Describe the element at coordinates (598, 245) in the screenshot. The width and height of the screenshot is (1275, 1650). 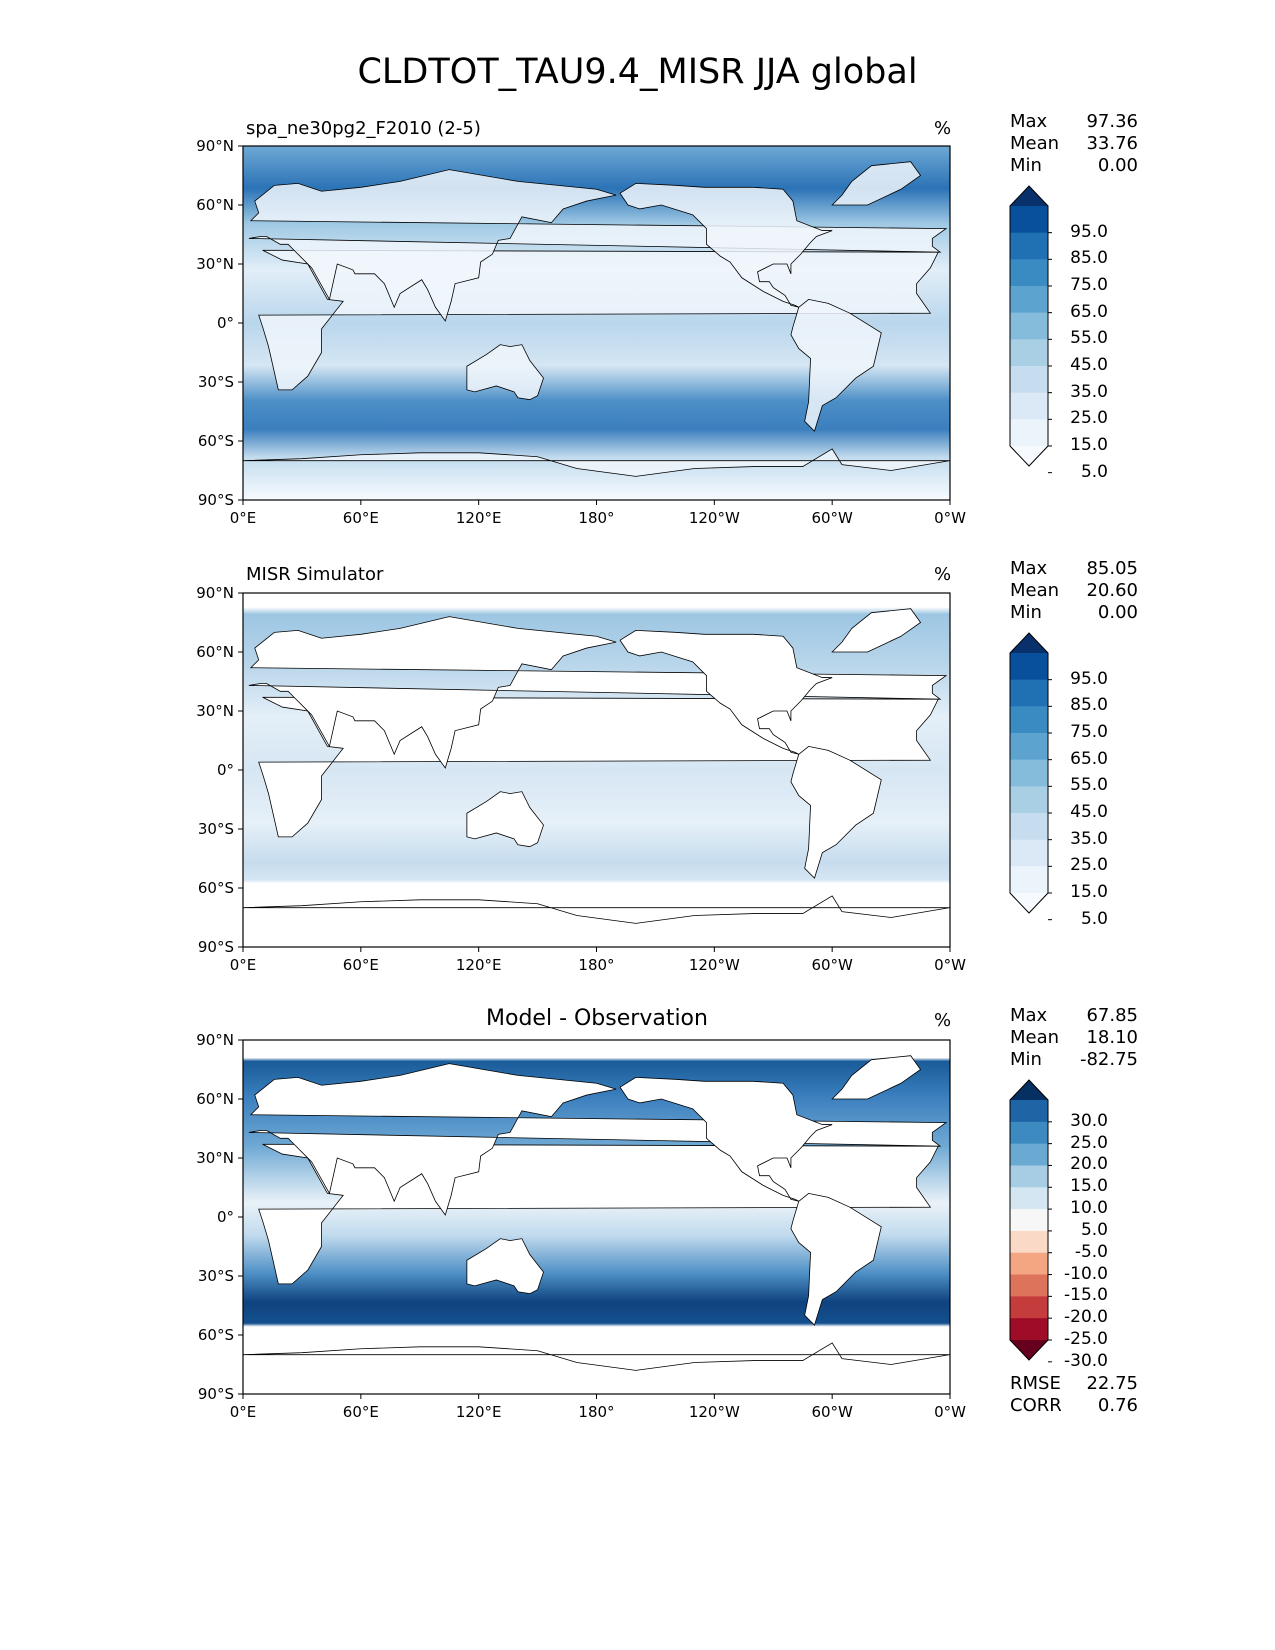
I see `eurasia-coast` at that location.